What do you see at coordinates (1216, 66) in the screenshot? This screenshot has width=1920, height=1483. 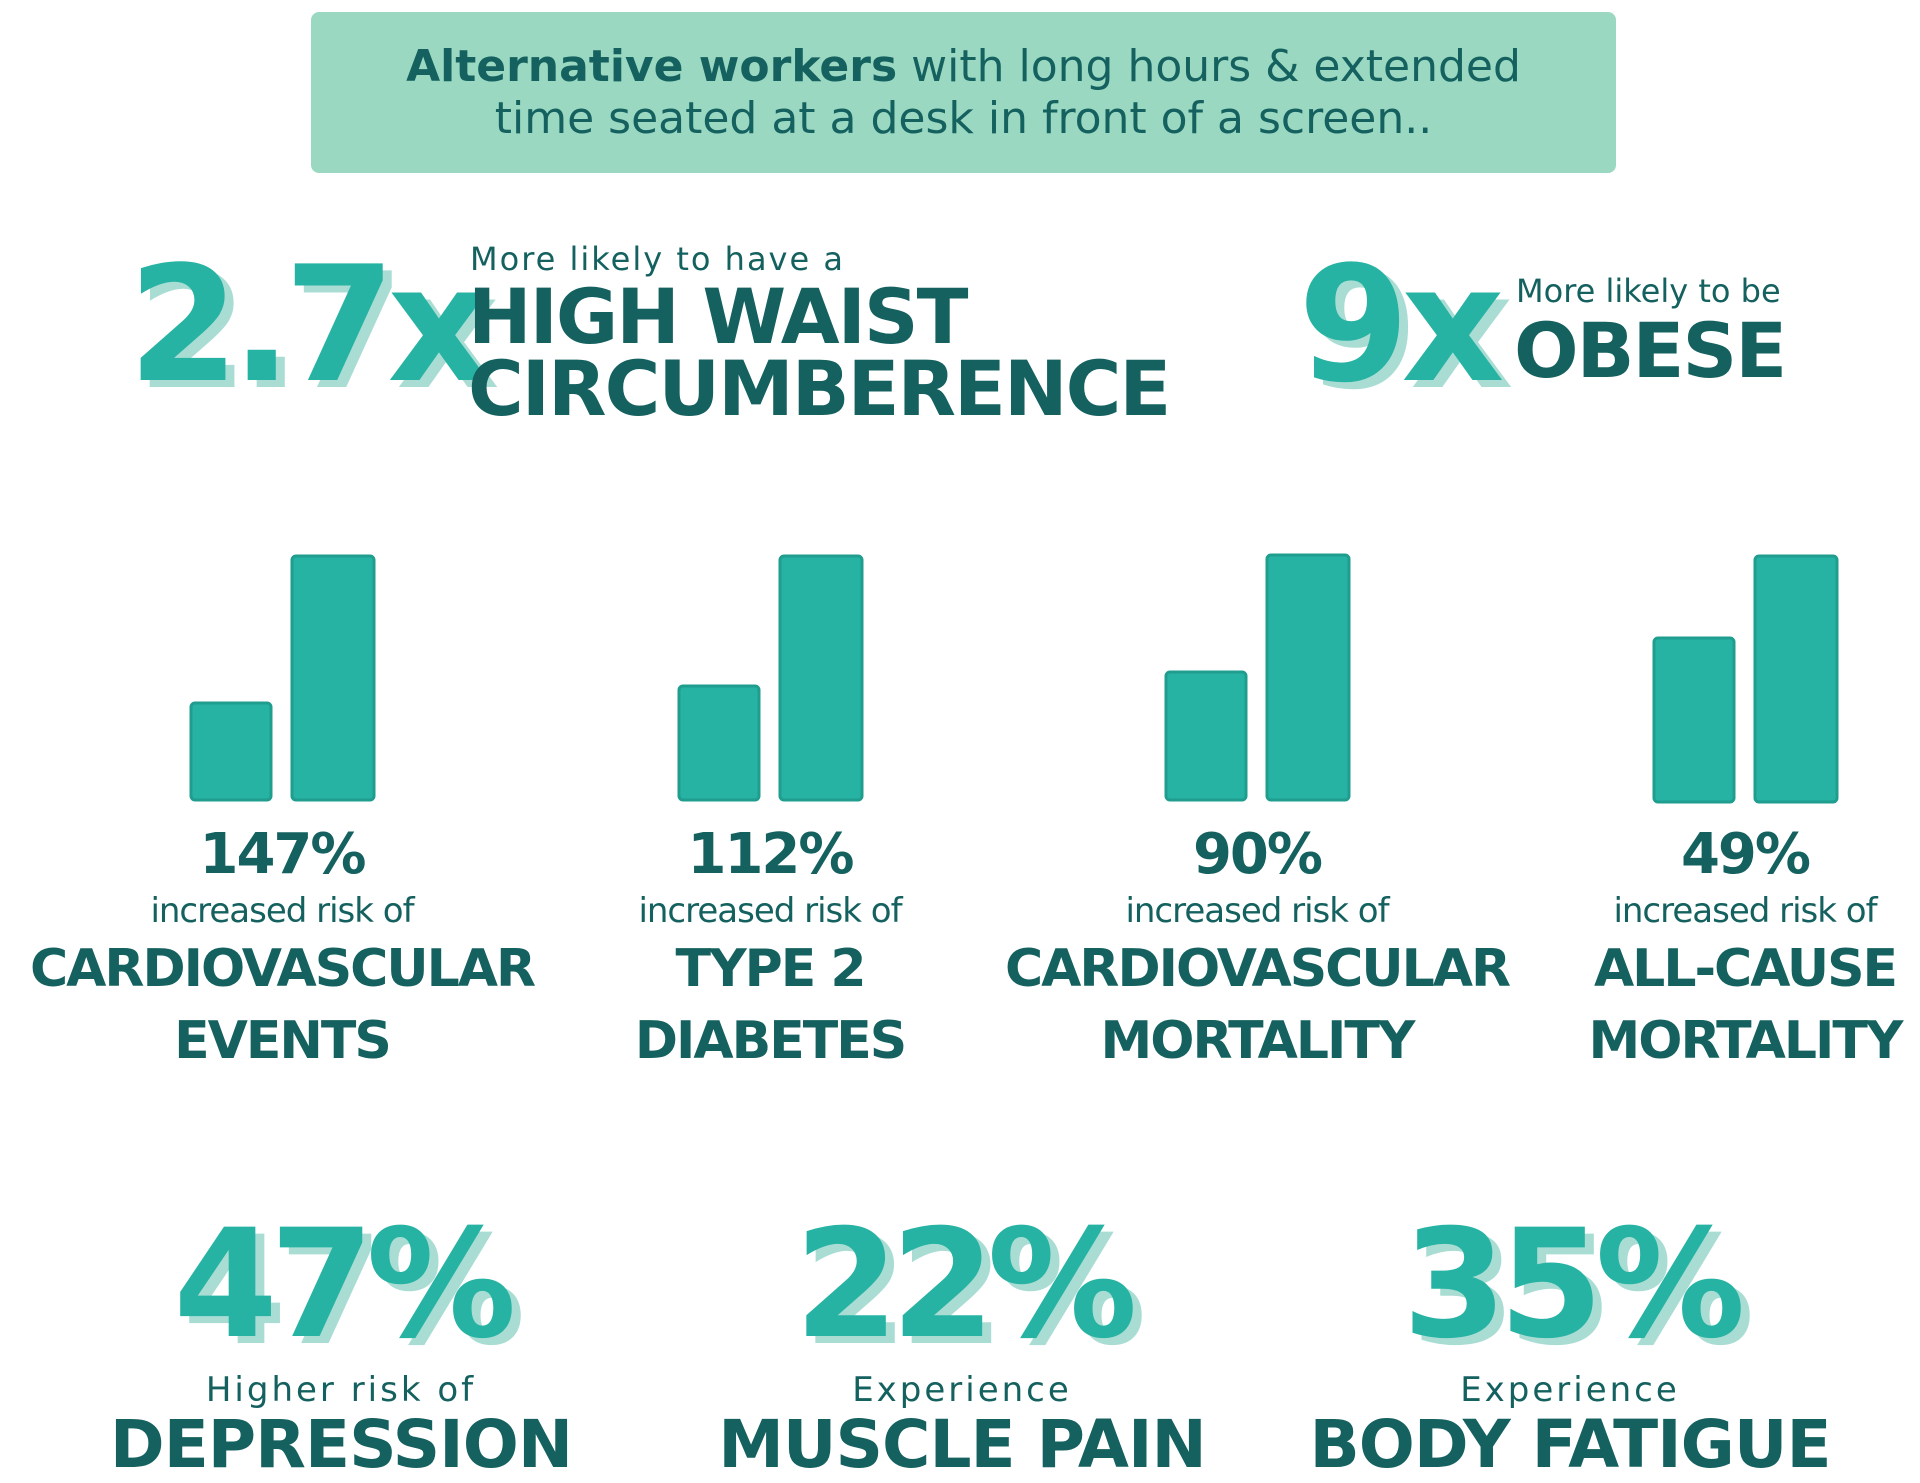 I see `header-text: with long hours & extended` at bounding box center [1216, 66].